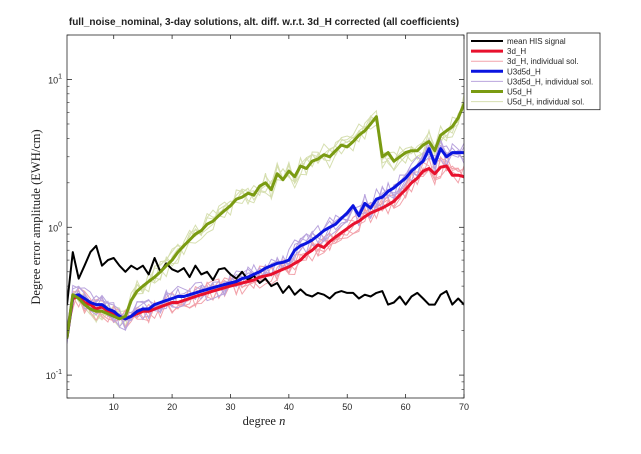 The width and height of the screenshot is (641, 454). I want to click on y-tick-label: 10⁻¹, so click(54, 375).